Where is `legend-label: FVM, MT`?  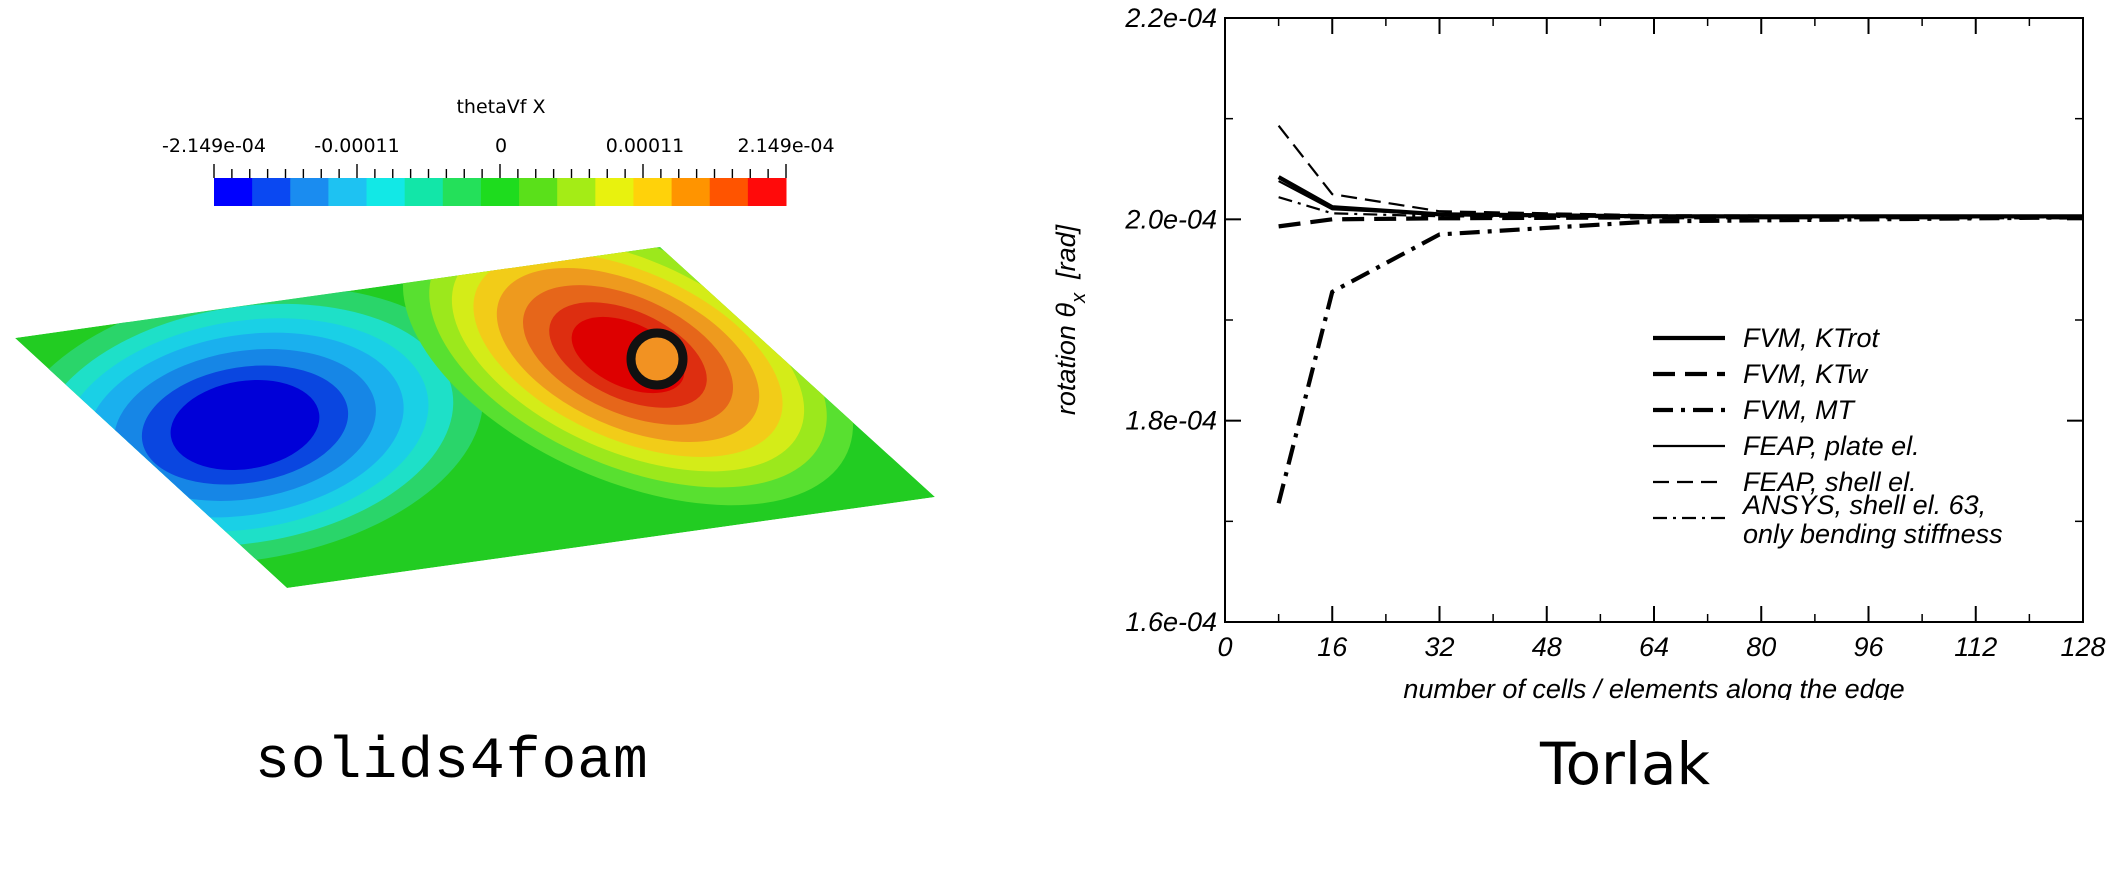
legend-label: FVM, MT is located at coordinates (1799, 410).